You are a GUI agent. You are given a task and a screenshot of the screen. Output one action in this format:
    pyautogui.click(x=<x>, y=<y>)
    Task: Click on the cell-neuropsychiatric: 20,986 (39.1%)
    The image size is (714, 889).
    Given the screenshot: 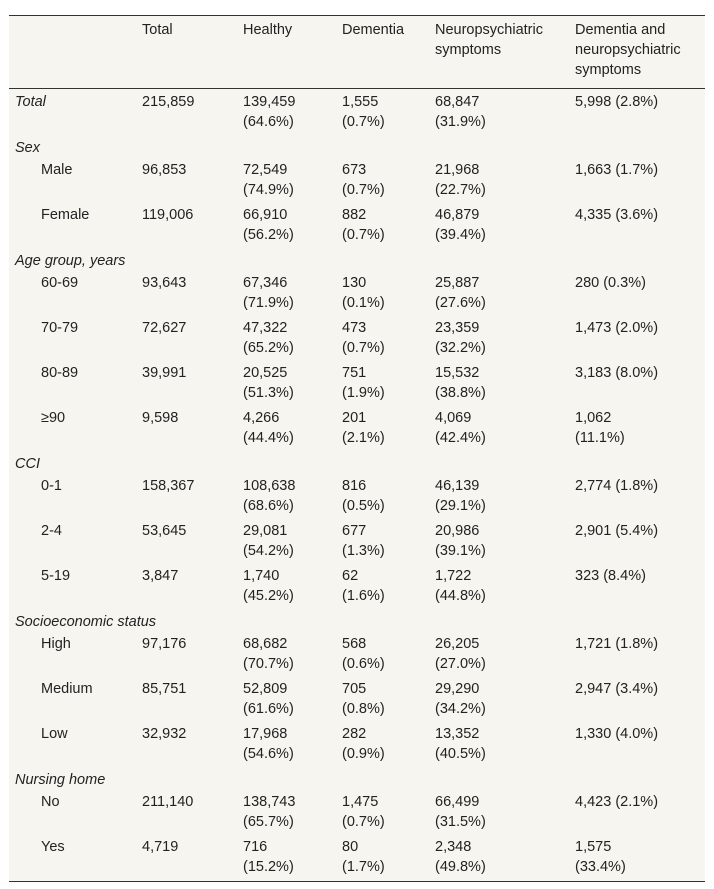 What is the action you would take?
    pyautogui.click(x=460, y=541)
    